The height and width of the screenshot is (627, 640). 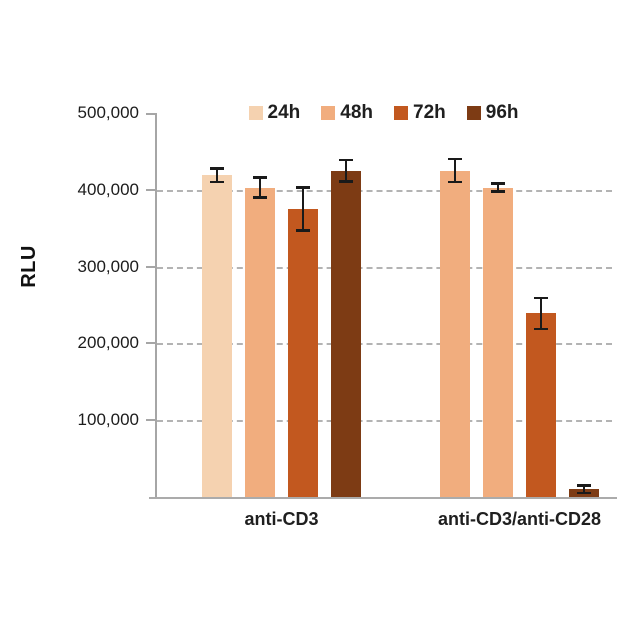 What do you see at coordinates (383, 112) in the screenshot?
I see `chart-legend: 24h 48h 72h 96h` at bounding box center [383, 112].